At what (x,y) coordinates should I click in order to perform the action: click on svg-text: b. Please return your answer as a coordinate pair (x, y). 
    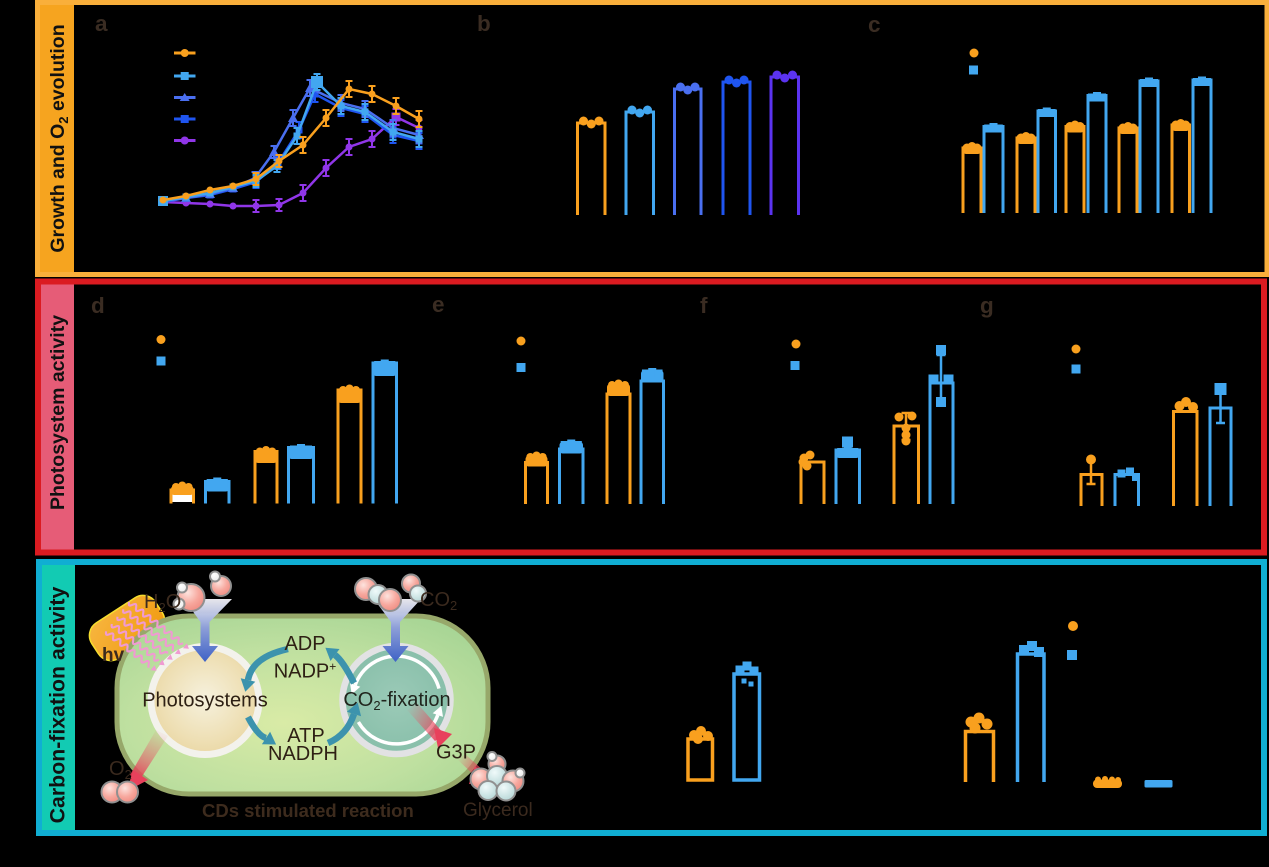
    Looking at the image, I should click on (484, 23).